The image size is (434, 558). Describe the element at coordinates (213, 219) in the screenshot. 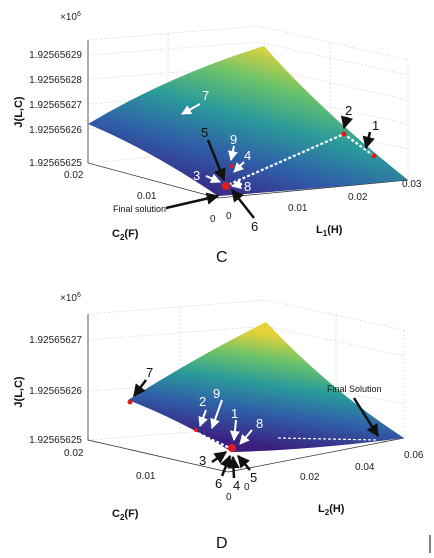

I see `panel-c-y-tick: 0` at that location.